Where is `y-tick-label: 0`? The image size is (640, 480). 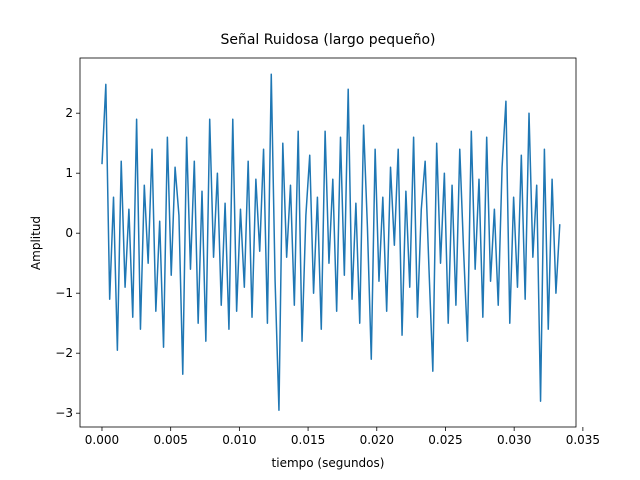
y-tick-label: 0 is located at coordinates (69, 233).